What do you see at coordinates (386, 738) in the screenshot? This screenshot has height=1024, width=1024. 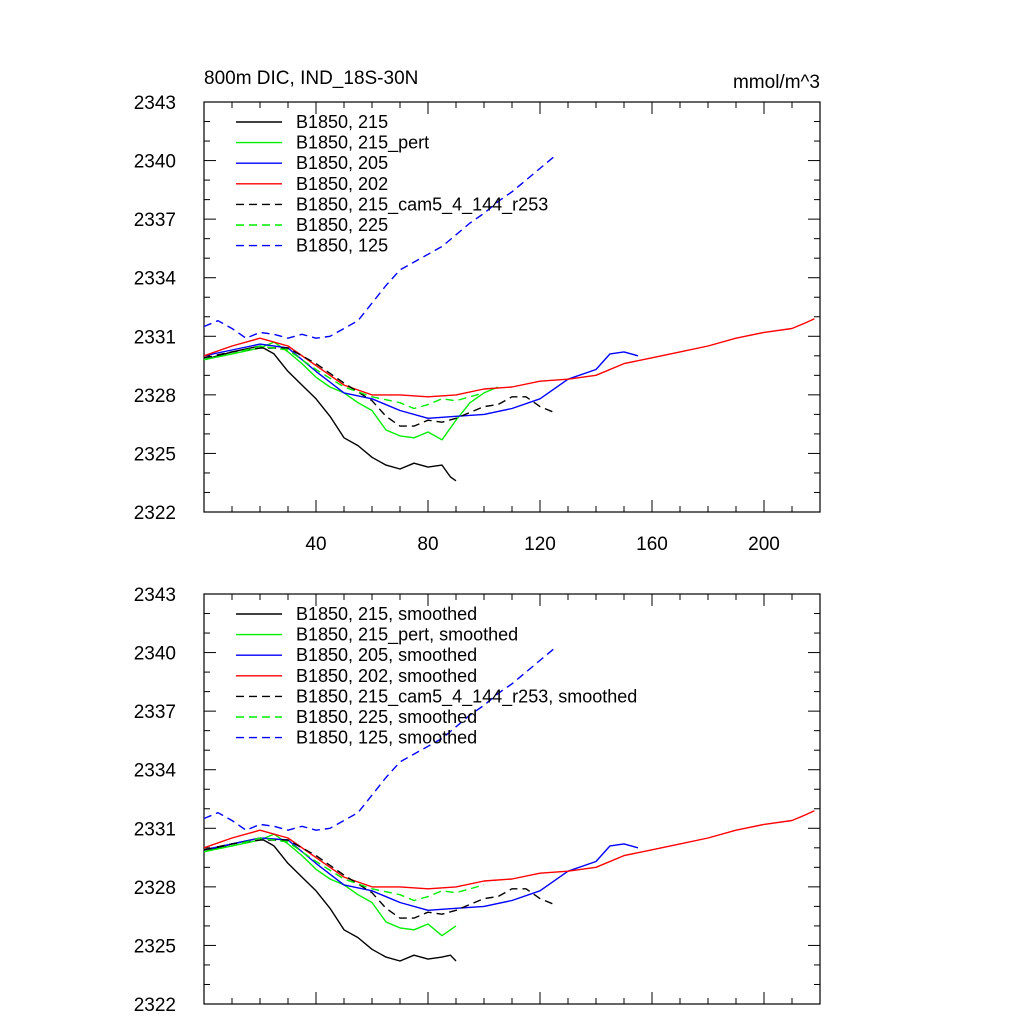 I see `legend-label: B1850, 125, smoothed` at bounding box center [386, 738].